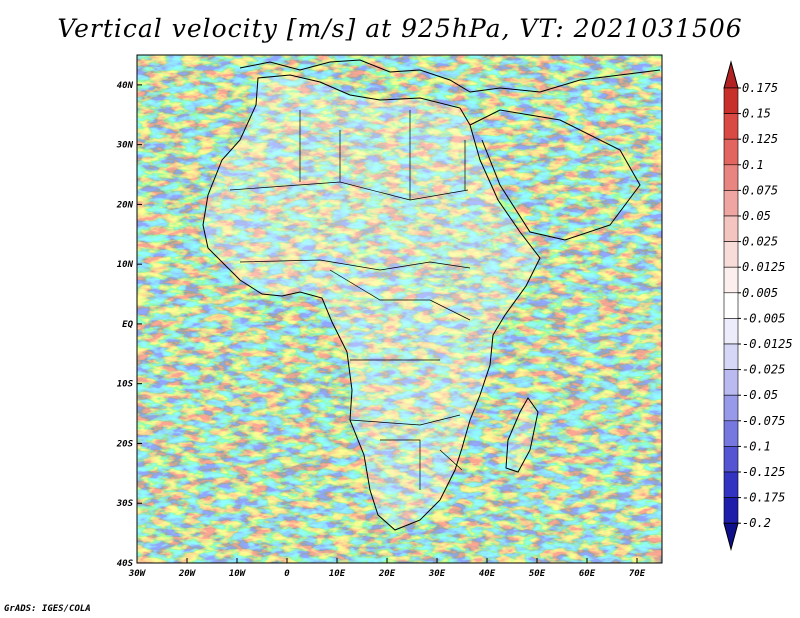 This screenshot has height=618, width=800. What do you see at coordinates (125, 564) in the screenshot?
I see `lat-tick-label: 40S` at bounding box center [125, 564].